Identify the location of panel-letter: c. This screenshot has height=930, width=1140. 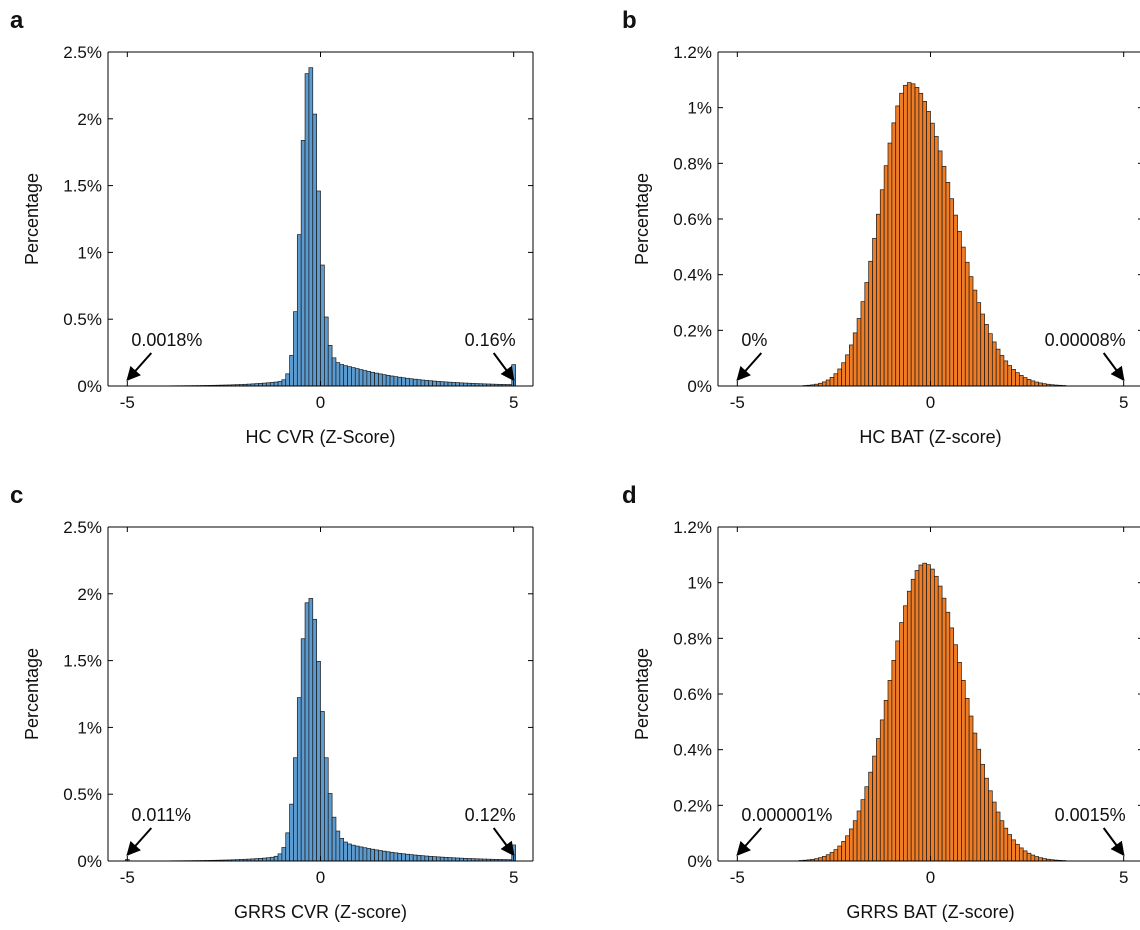
(16, 495).